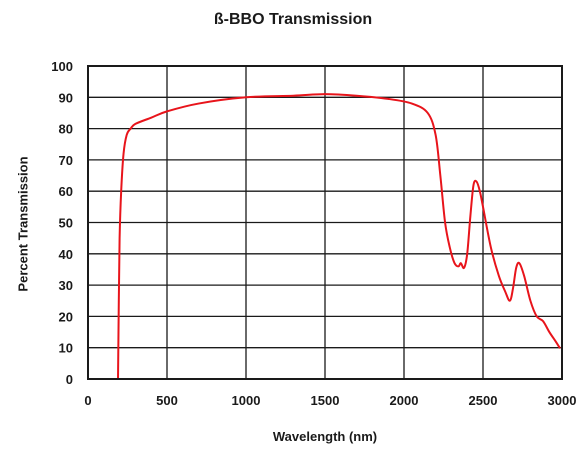 Image resolution: width=586 pixels, height=463 pixels. What do you see at coordinates (293, 19) in the screenshot?
I see `chart-title: ß-BBO Transmission` at bounding box center [293, 19].